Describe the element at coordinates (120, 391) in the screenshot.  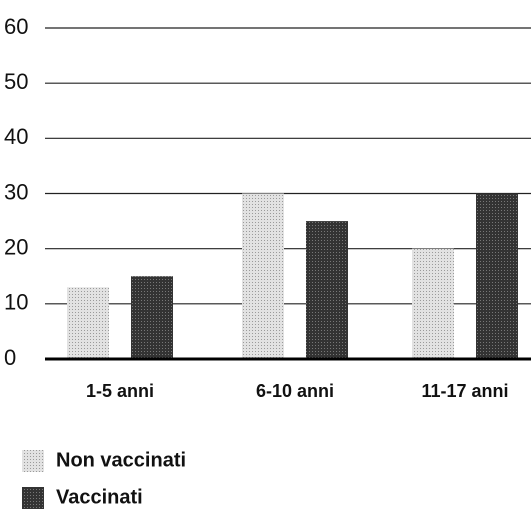
I see `x-tick-label: 1-5 anni` at that location.